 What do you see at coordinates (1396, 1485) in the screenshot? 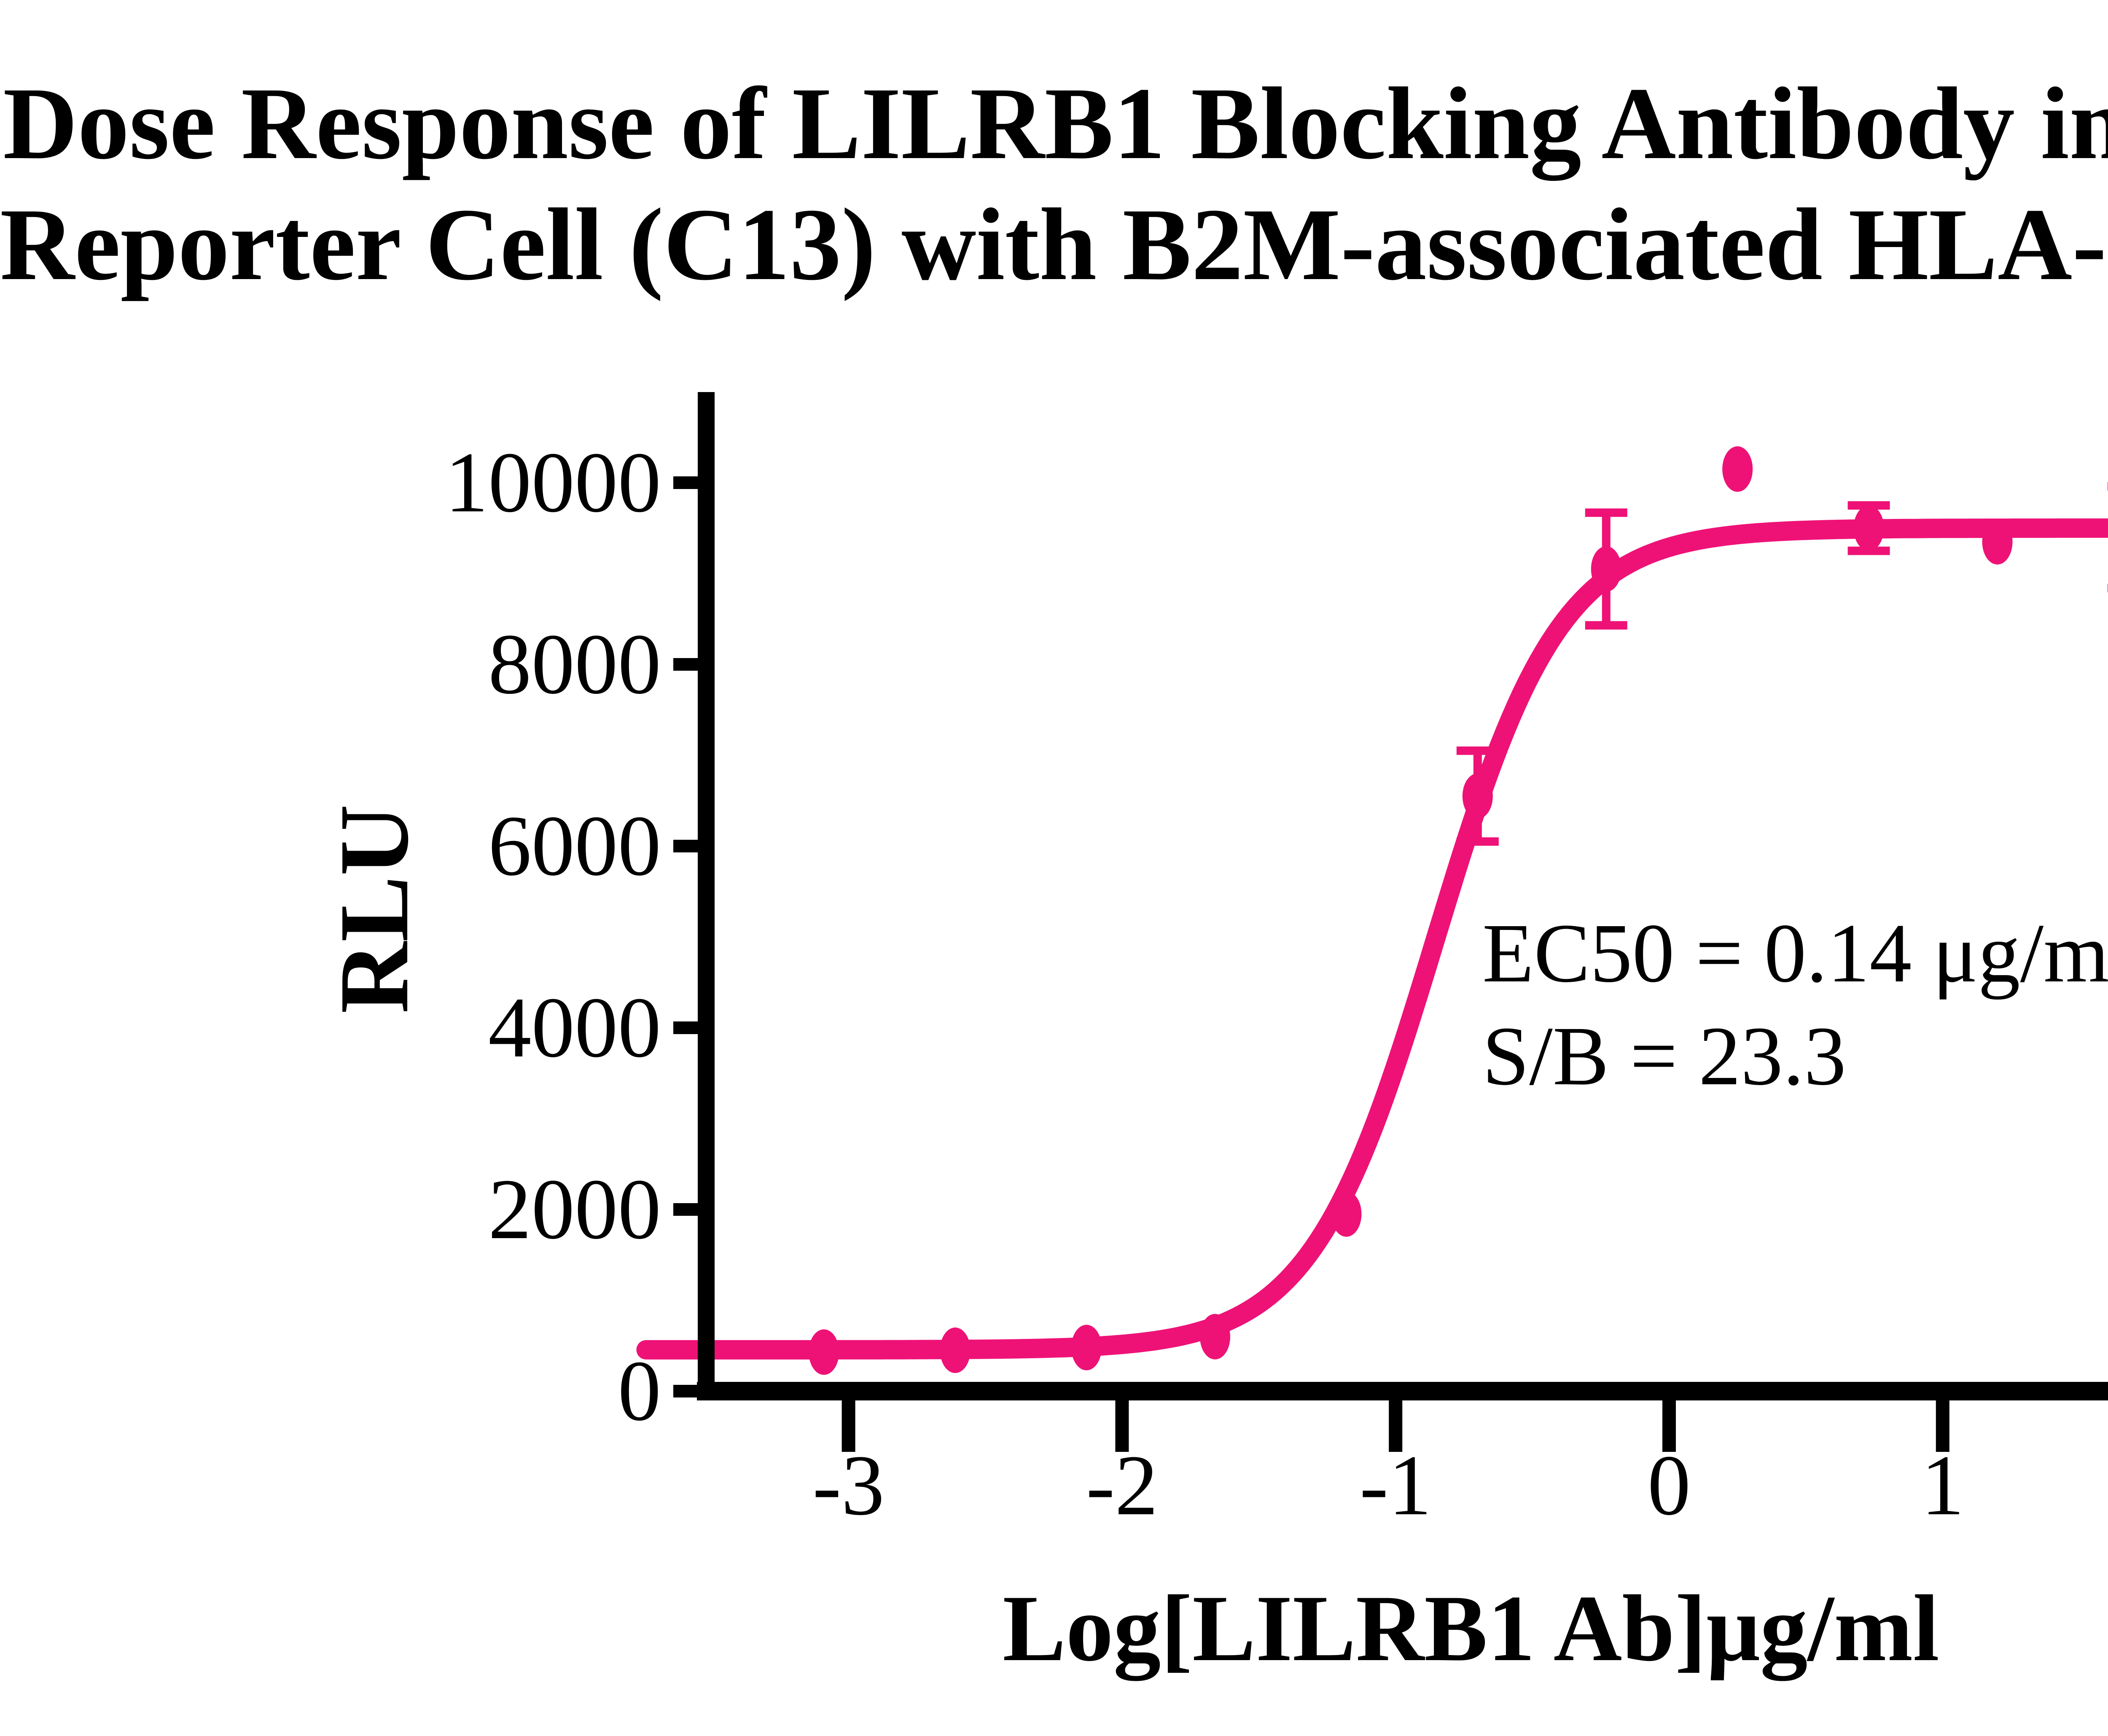
I see `x-tick-label: -1` at bounding box center [1396, 1485].